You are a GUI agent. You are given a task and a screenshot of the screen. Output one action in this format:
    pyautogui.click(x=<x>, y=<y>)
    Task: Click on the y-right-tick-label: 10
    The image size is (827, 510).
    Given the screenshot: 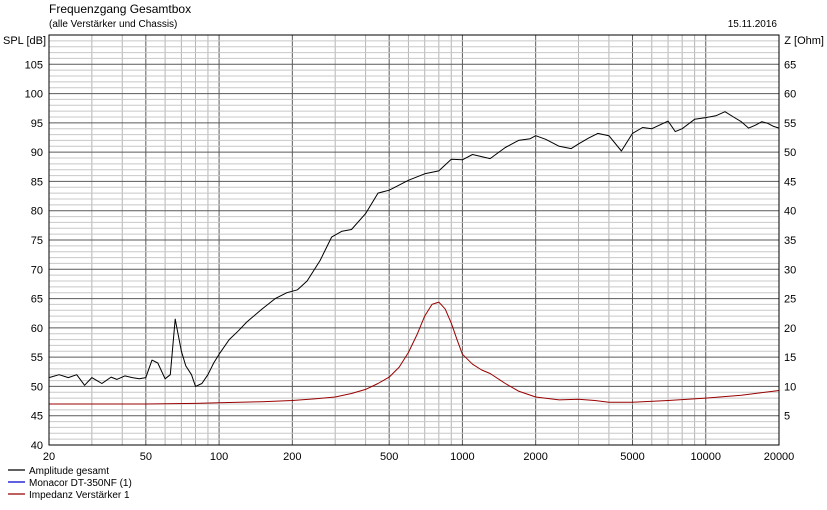 What is the action you would take?
    pyautogui.click(x=790, y=387)
    